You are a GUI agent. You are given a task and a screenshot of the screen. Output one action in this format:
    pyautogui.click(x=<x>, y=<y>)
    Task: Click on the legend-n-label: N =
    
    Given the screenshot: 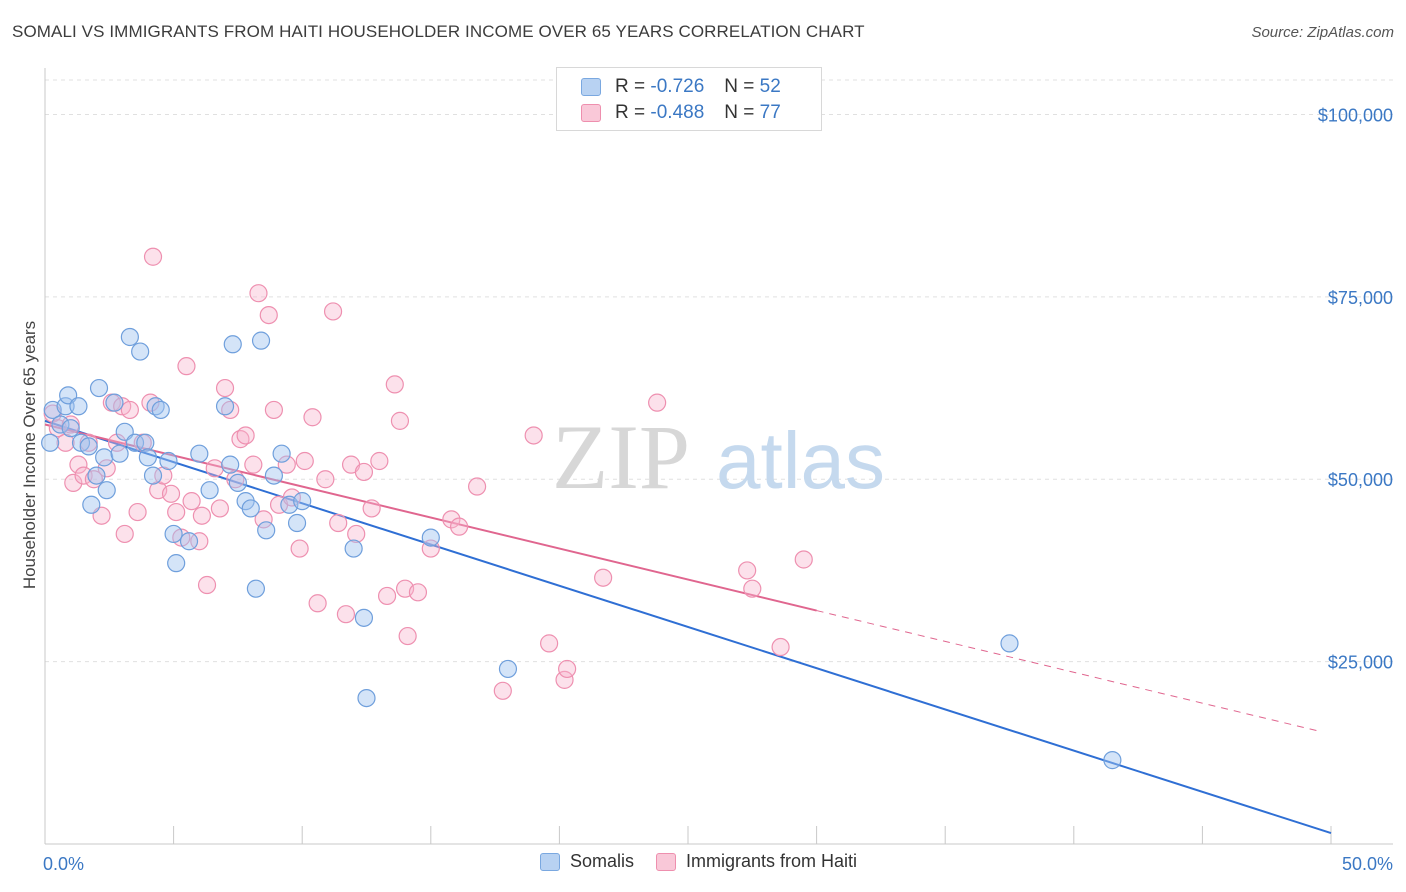 What is the action you would take?
    pyautogui.click(x=739, y=112)
    